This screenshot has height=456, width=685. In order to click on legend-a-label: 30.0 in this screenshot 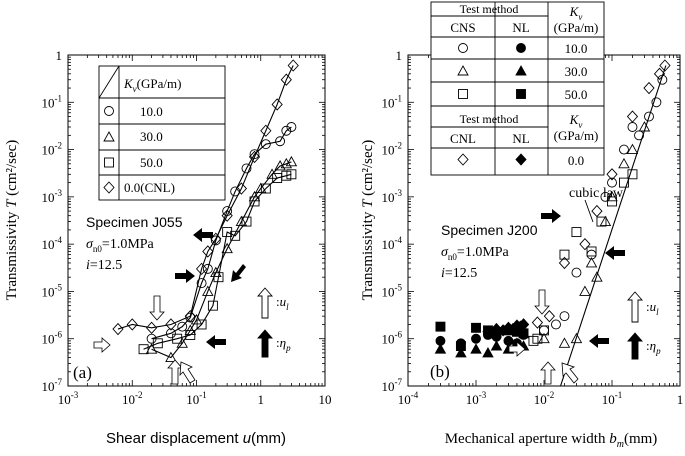, I will do `click(151, 136)`.